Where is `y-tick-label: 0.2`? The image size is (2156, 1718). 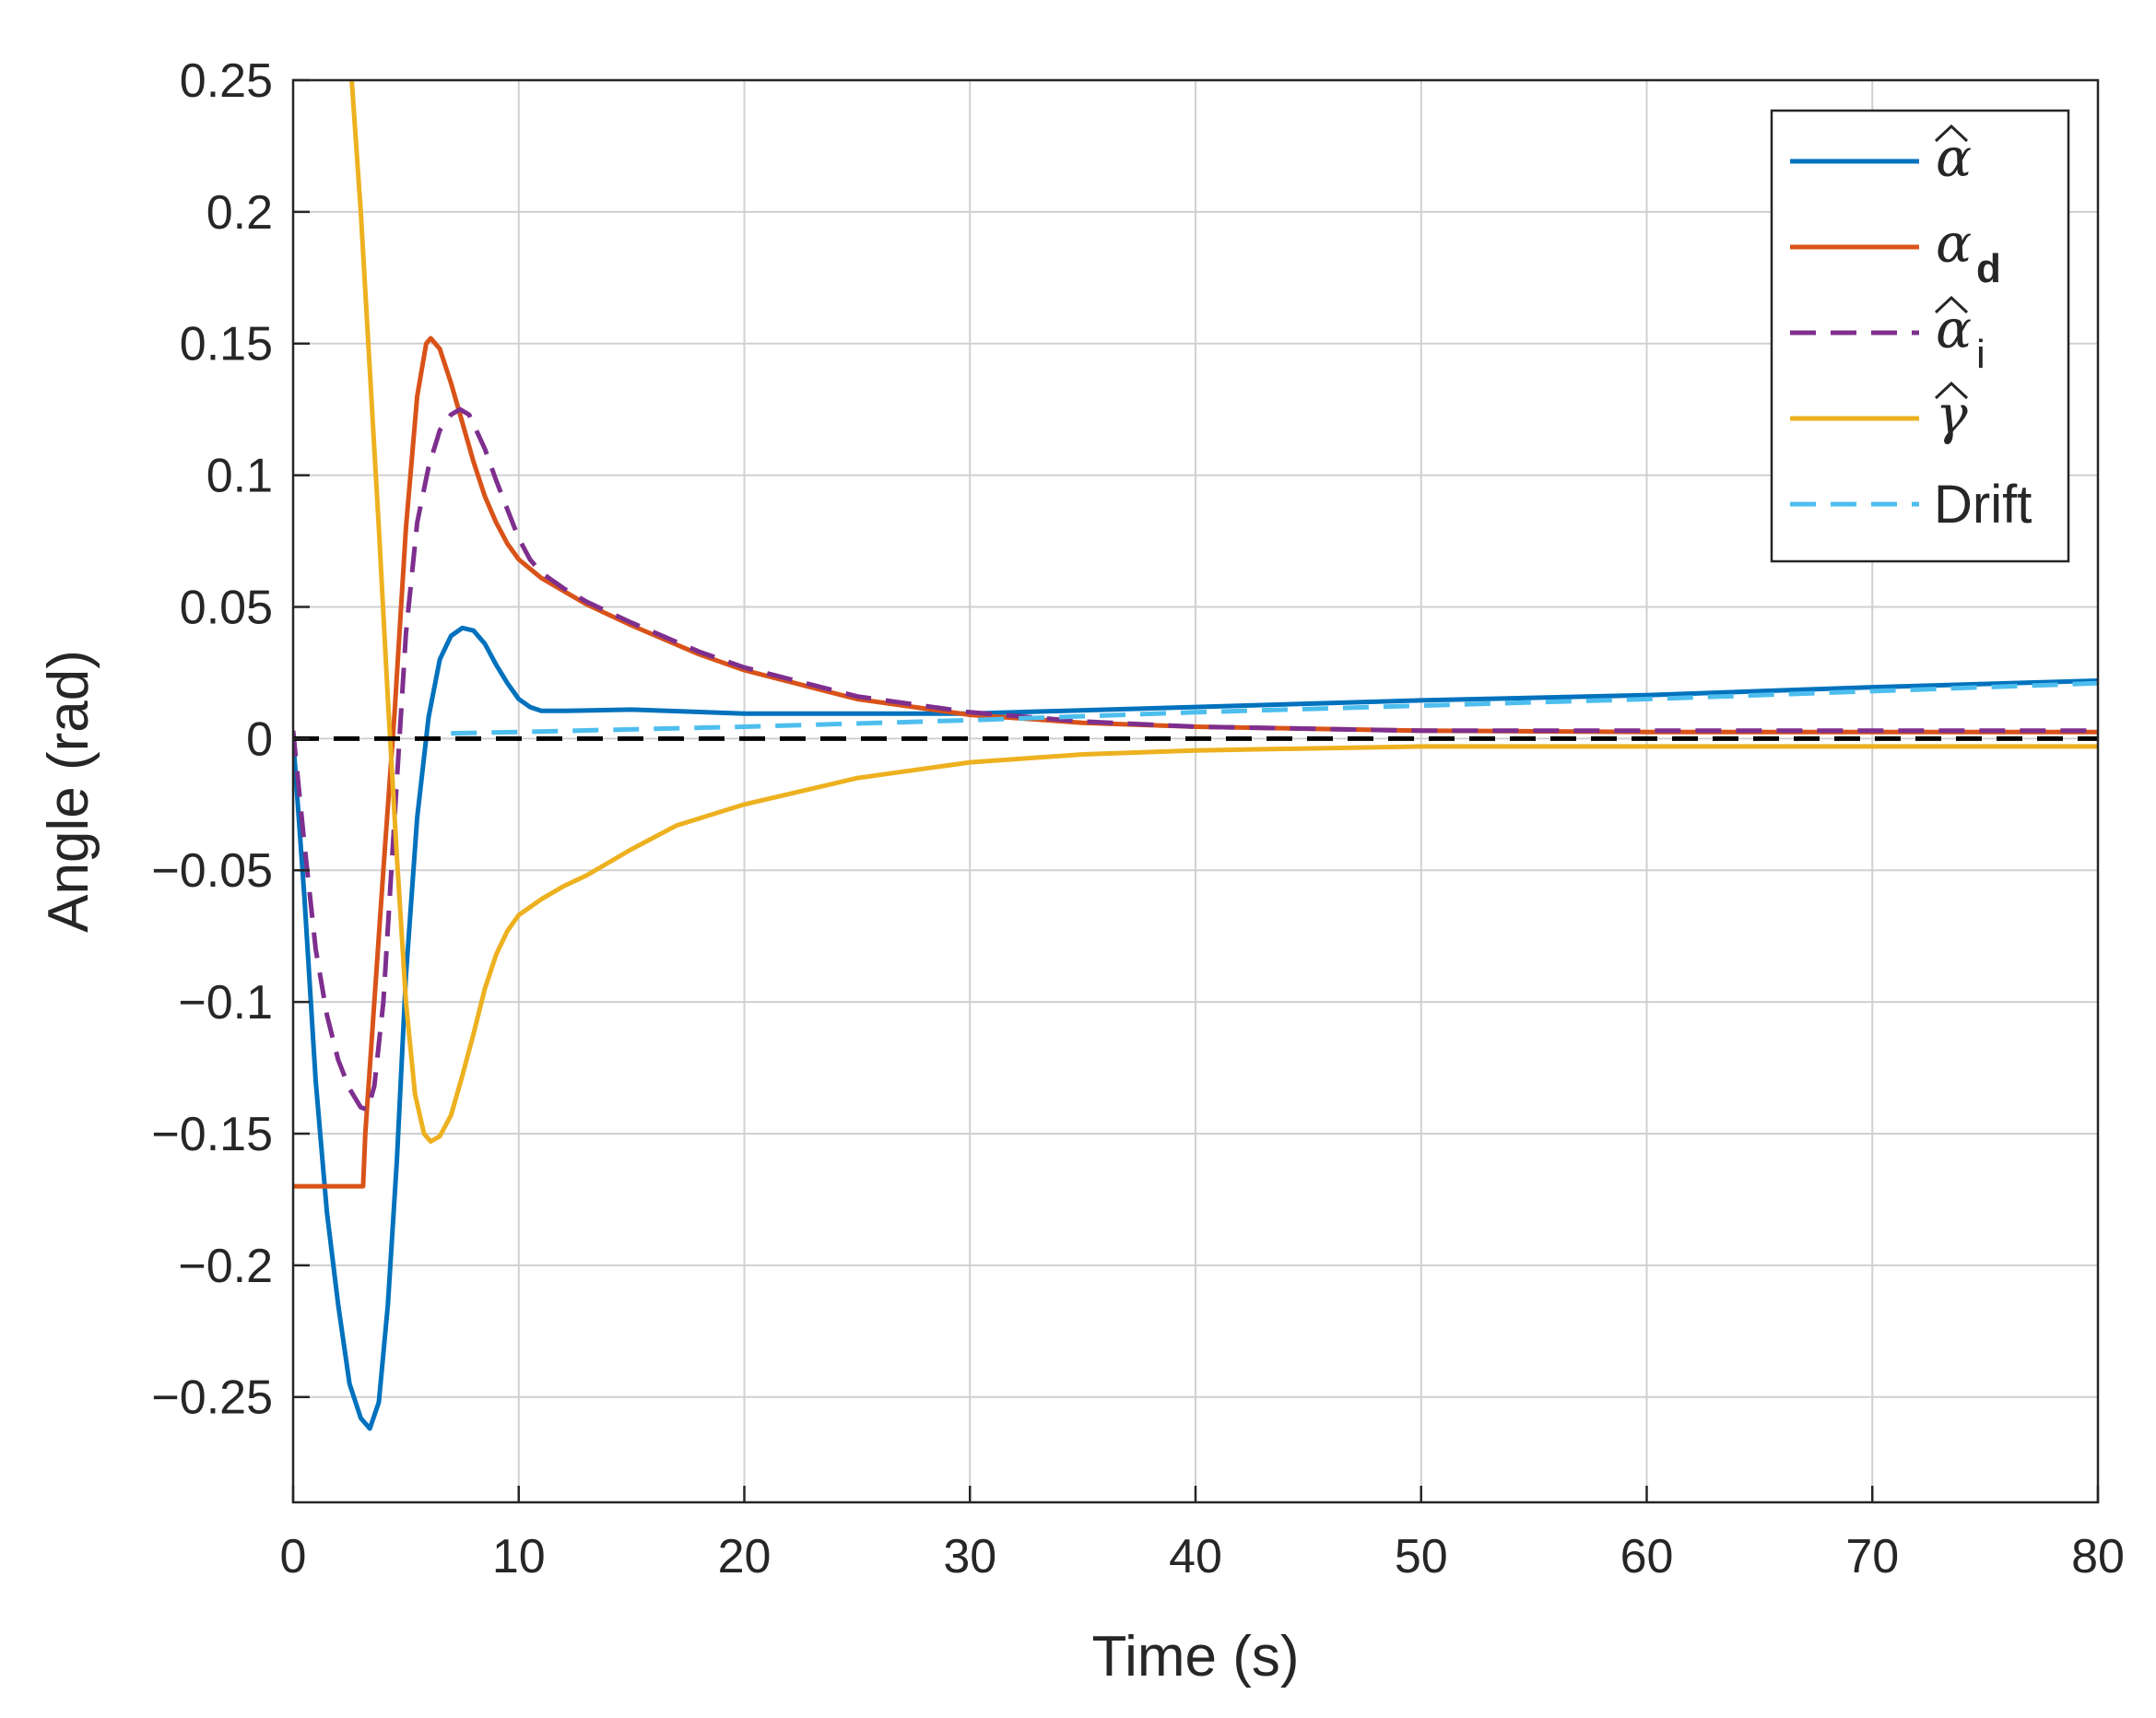 y-tick-label: 0.2 is located at coordinates (239, 213).